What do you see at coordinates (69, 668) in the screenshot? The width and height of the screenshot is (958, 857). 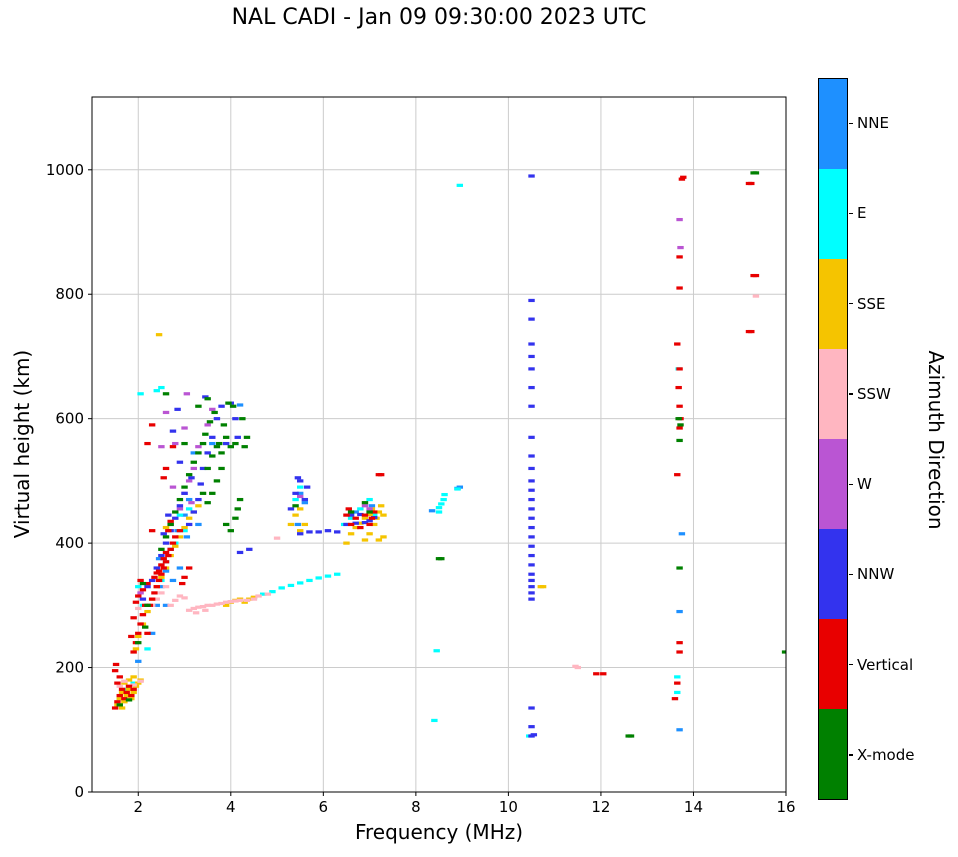 I see `y-tick-label: 200` at bounding box center [69, 668].